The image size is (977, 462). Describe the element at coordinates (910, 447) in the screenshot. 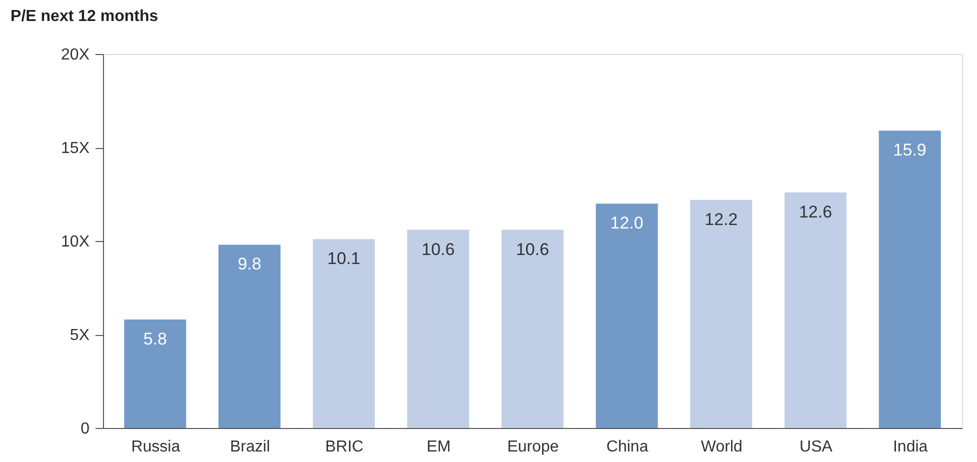

I see `x-tick-label: India` at that location.